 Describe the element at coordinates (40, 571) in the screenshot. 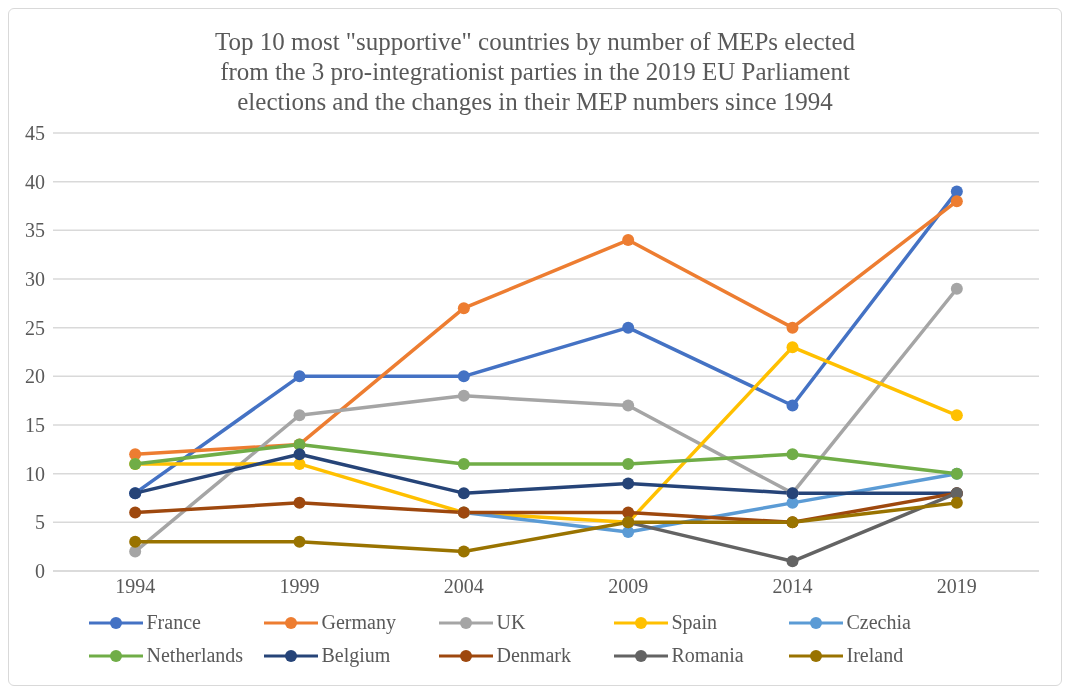

I see `y-tick-label: 0` at that location.